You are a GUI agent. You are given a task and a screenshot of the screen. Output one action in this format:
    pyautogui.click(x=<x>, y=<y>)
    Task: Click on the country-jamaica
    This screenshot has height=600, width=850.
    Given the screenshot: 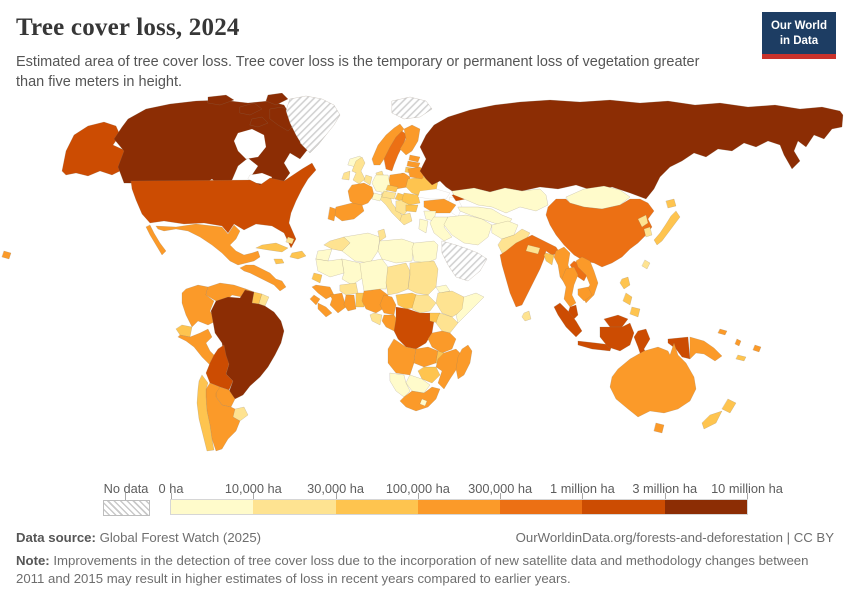 What is the action you would take?
    pyautogui.click(x=279, y=261)
    